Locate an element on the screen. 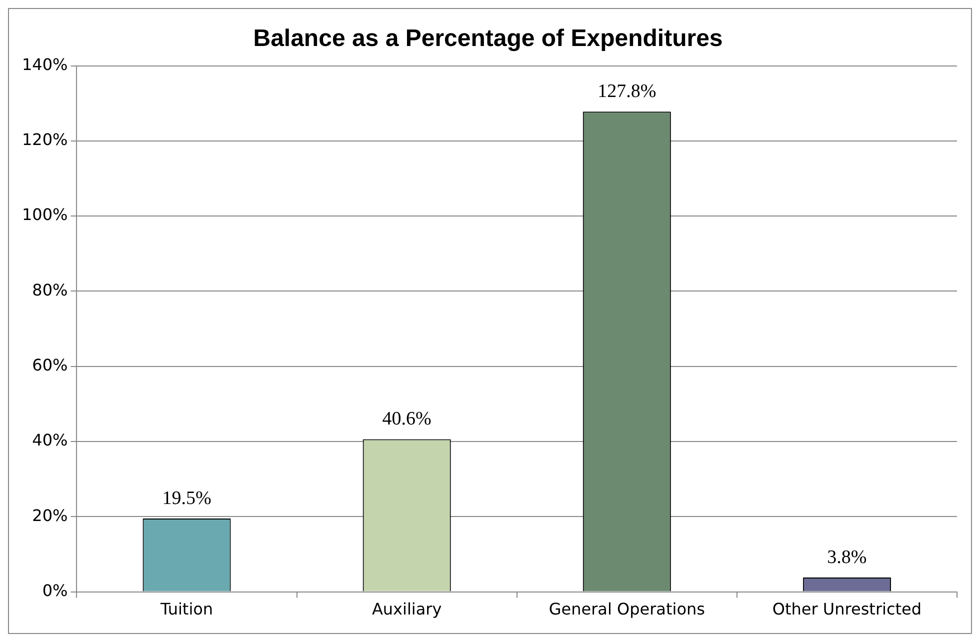 This screenshot has height=642, width=980. y-tick-label: 120% is located at coordinates (45, 140).